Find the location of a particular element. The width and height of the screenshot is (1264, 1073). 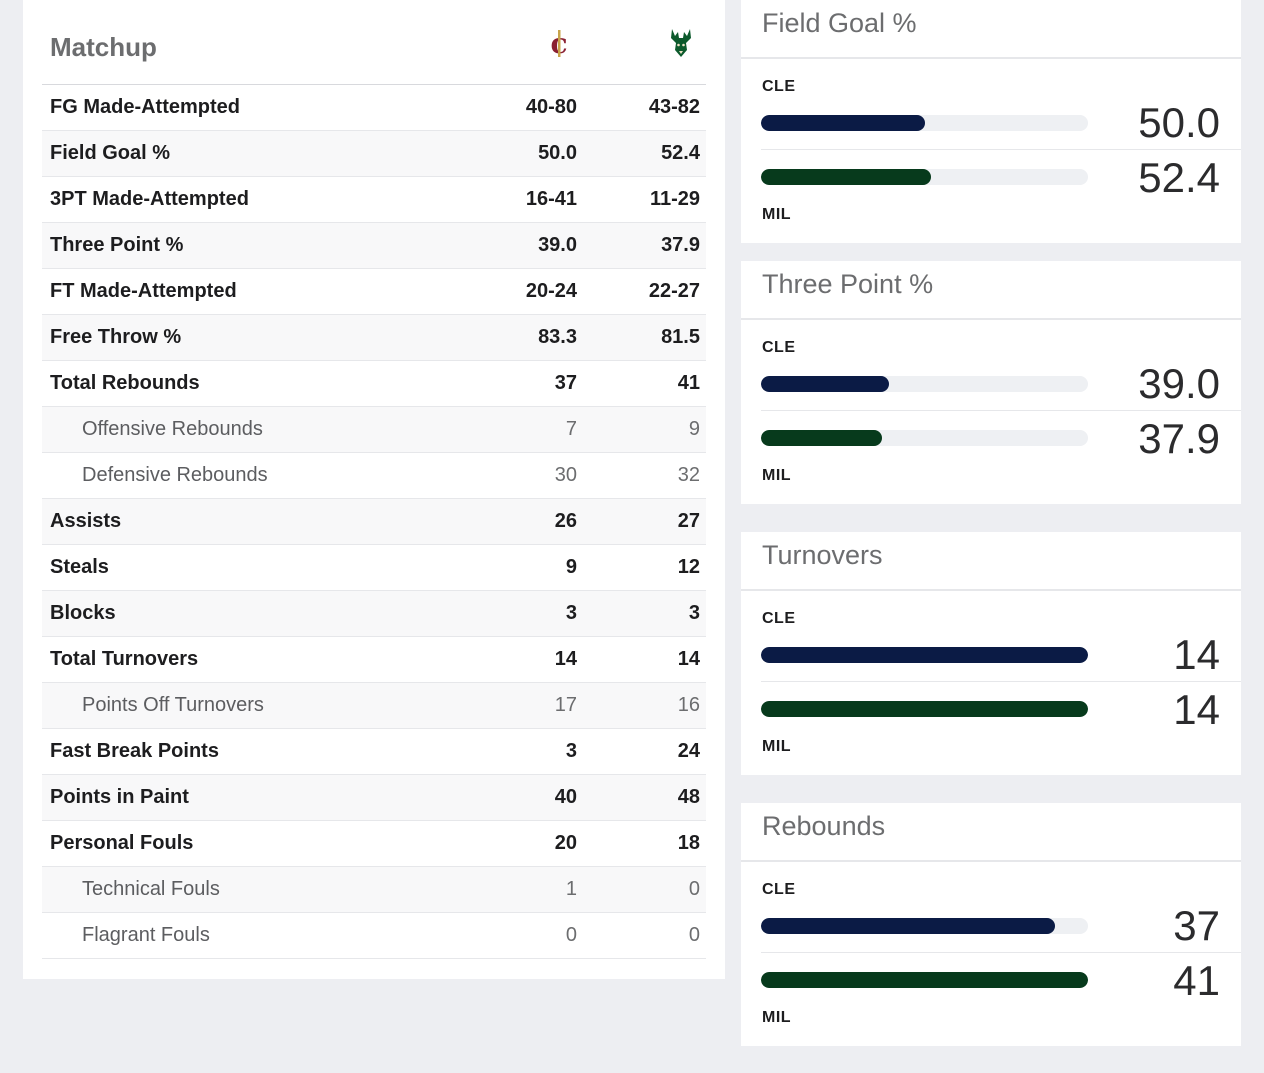

divider is located at coordinates (1001, 410).